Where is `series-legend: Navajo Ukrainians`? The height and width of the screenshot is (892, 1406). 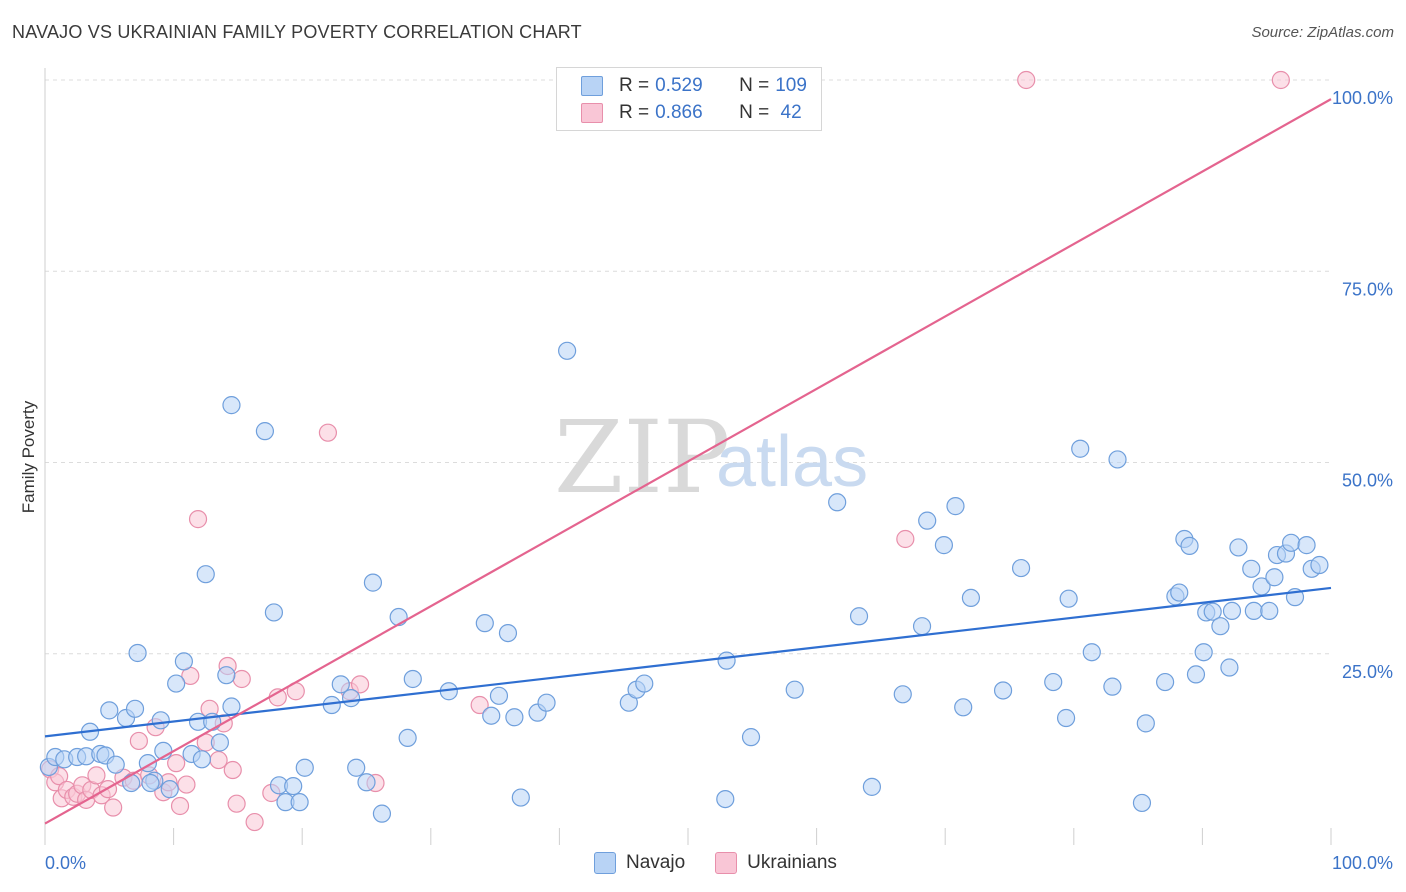
series-legend: Navajo Ukrainians is located at coordinates (715, 863).